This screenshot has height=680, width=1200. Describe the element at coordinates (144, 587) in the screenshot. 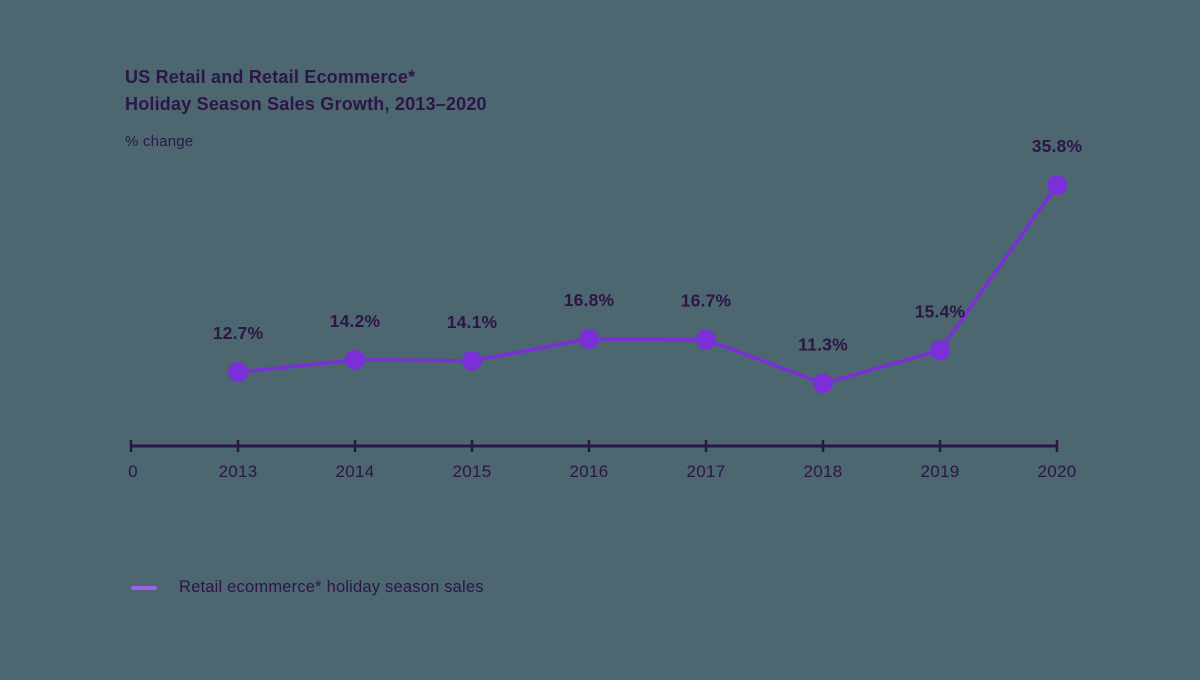

I see `legend-line-swatch` at that location.